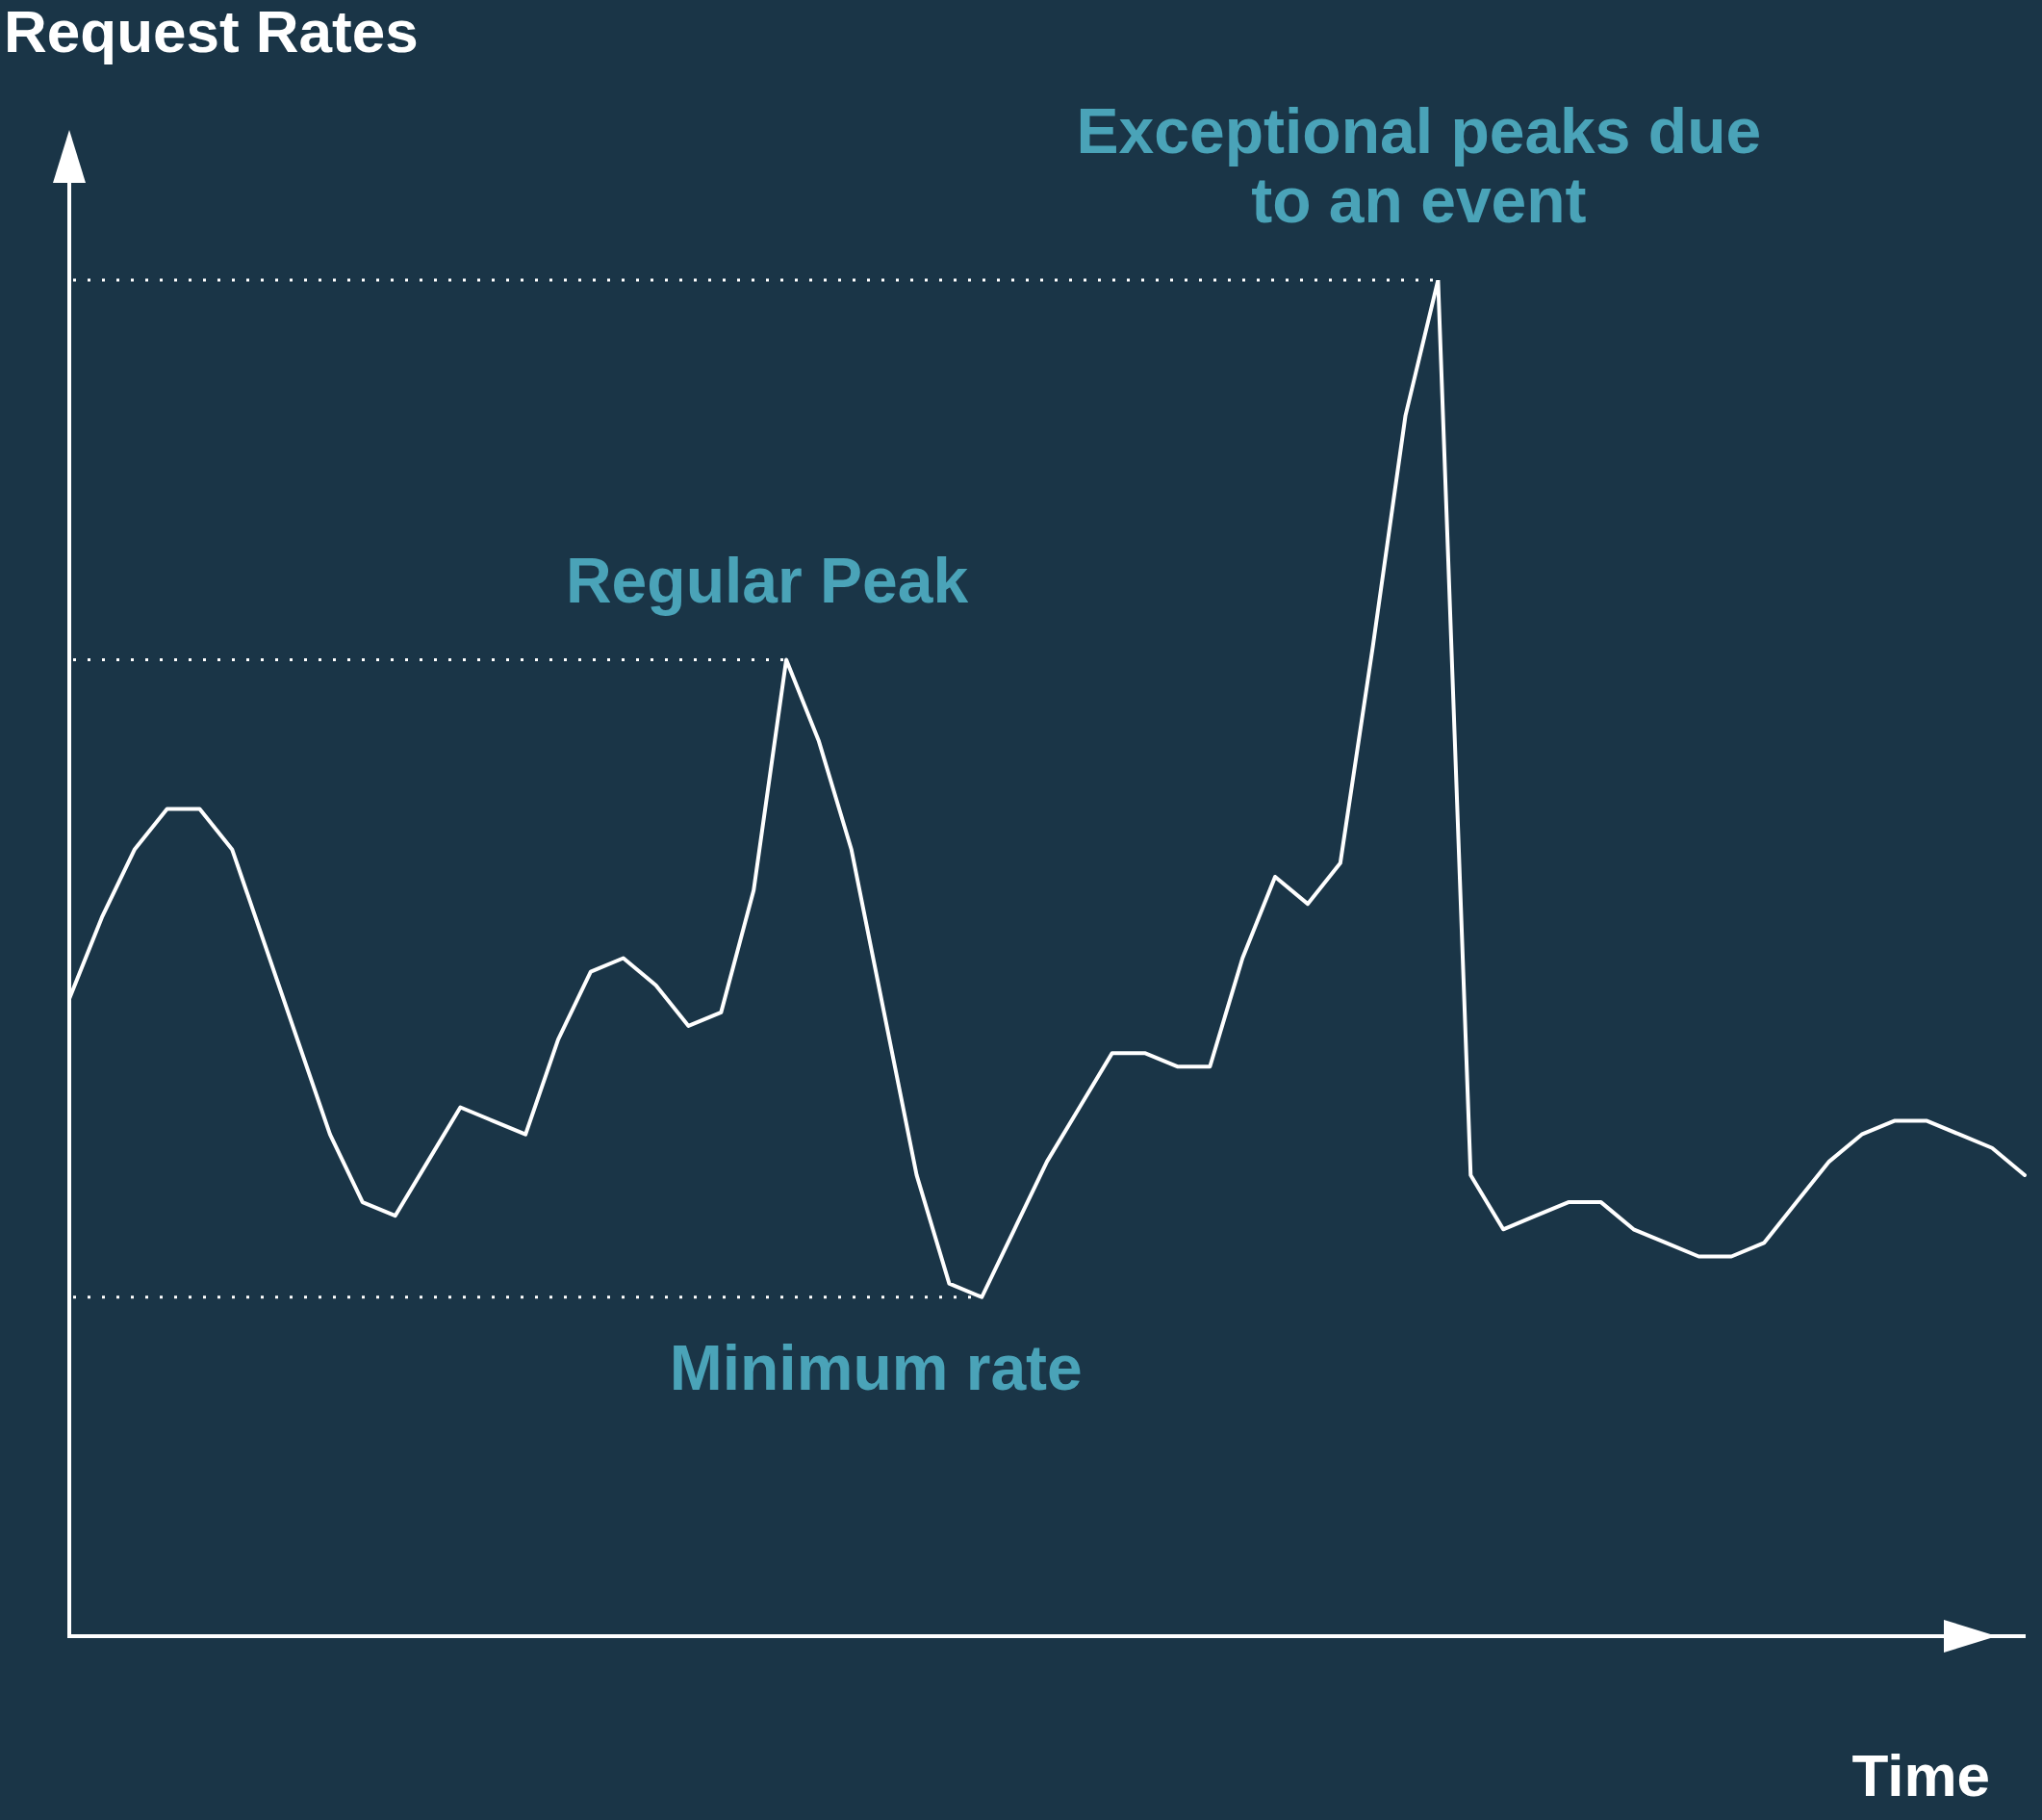 The width and height of the screenshot is (2042, 1820). Describe the element at coordinates (211, 33) in the screenshot. I see `y-axis-title: Request Rates` at that location.